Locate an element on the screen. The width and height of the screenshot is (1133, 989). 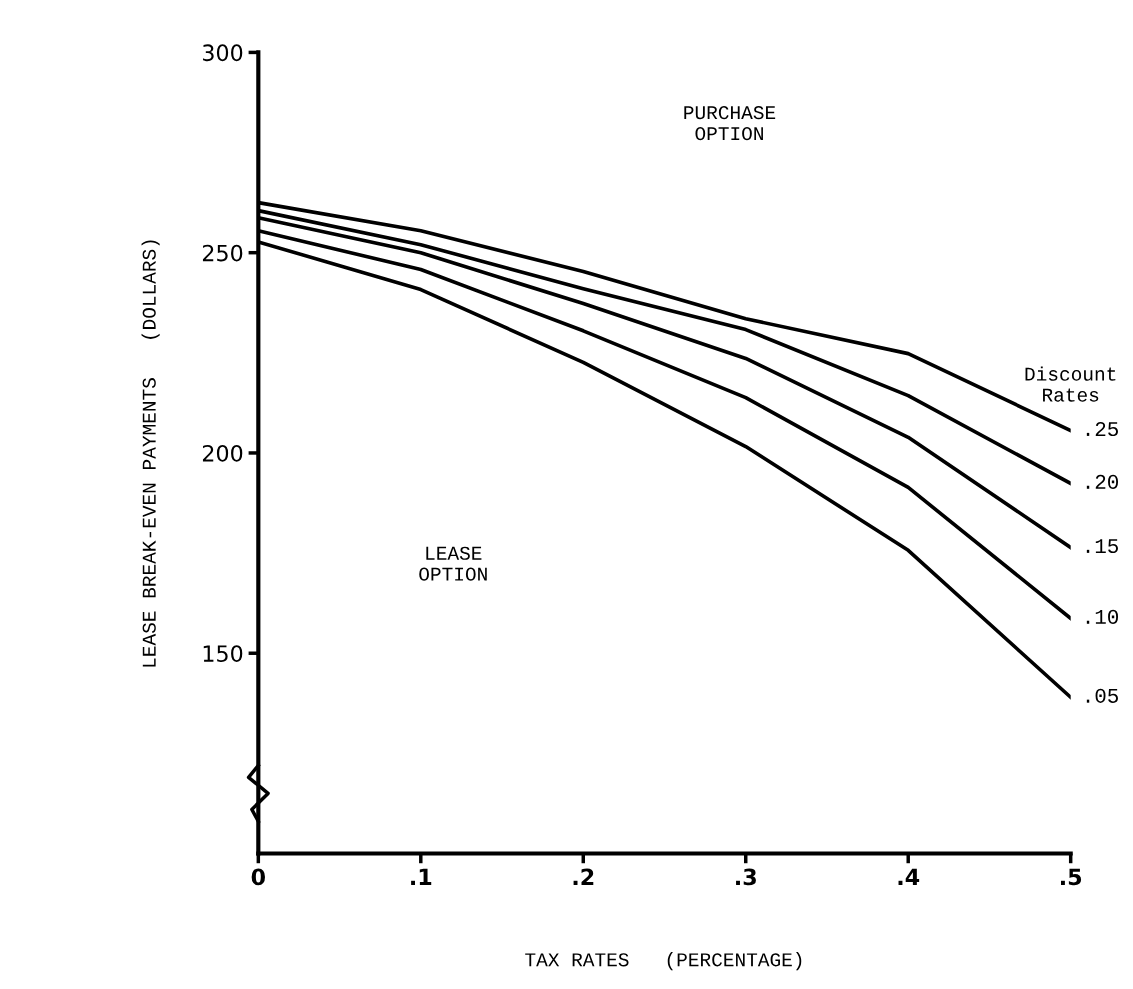
series-label: .10 is located at coordinates (1102, 616).